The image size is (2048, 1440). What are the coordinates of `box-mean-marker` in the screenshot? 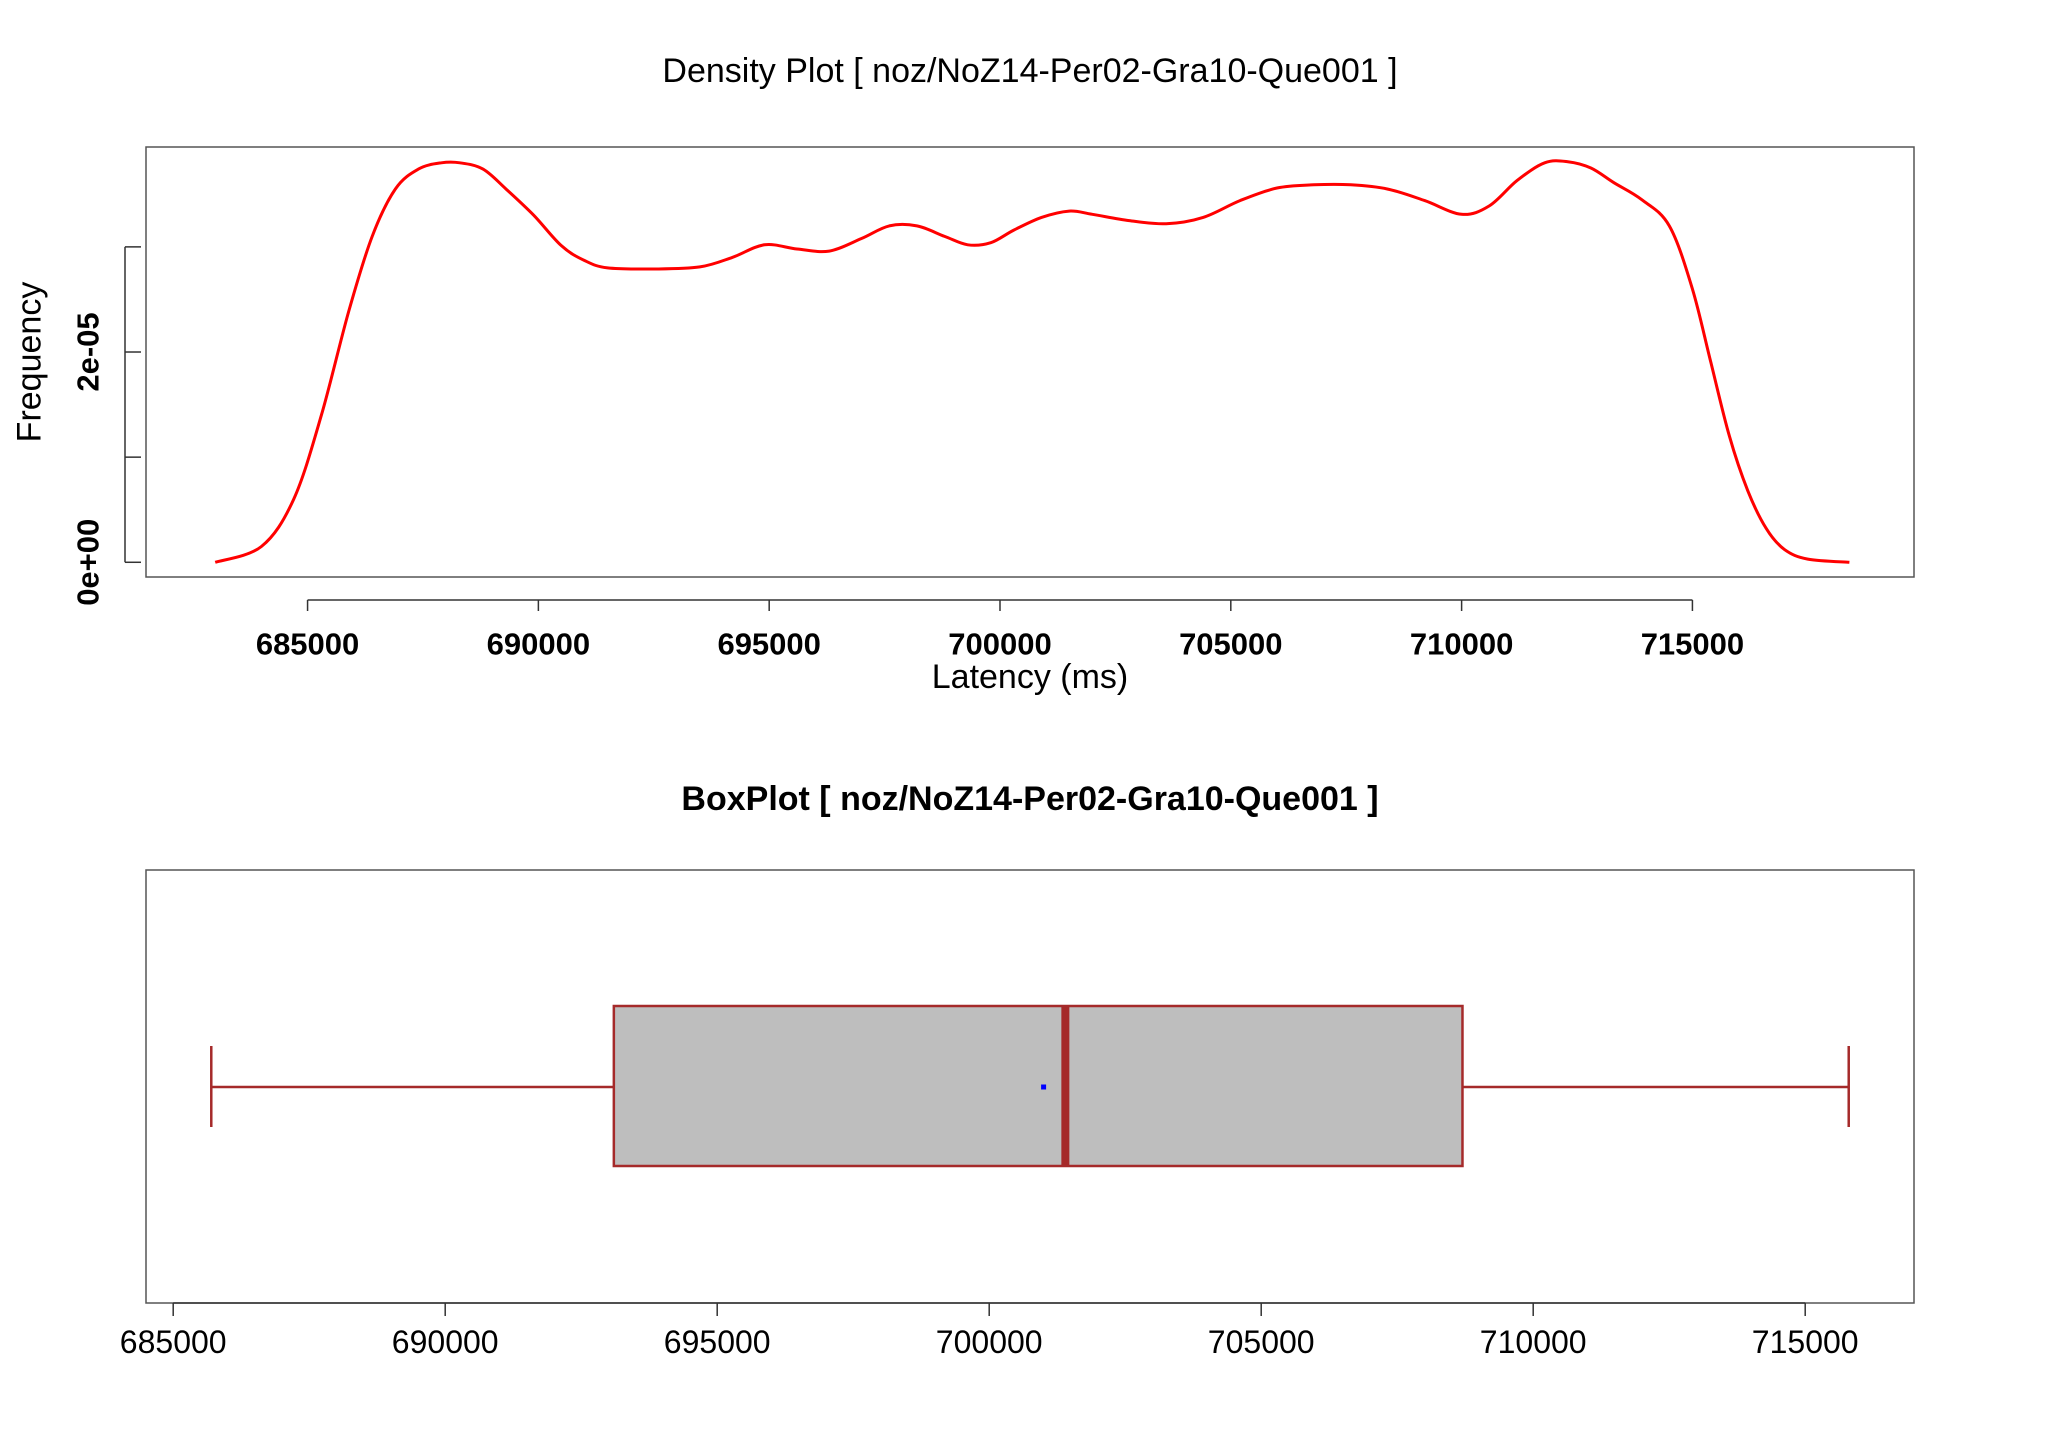 It's located at (1044, 1087).